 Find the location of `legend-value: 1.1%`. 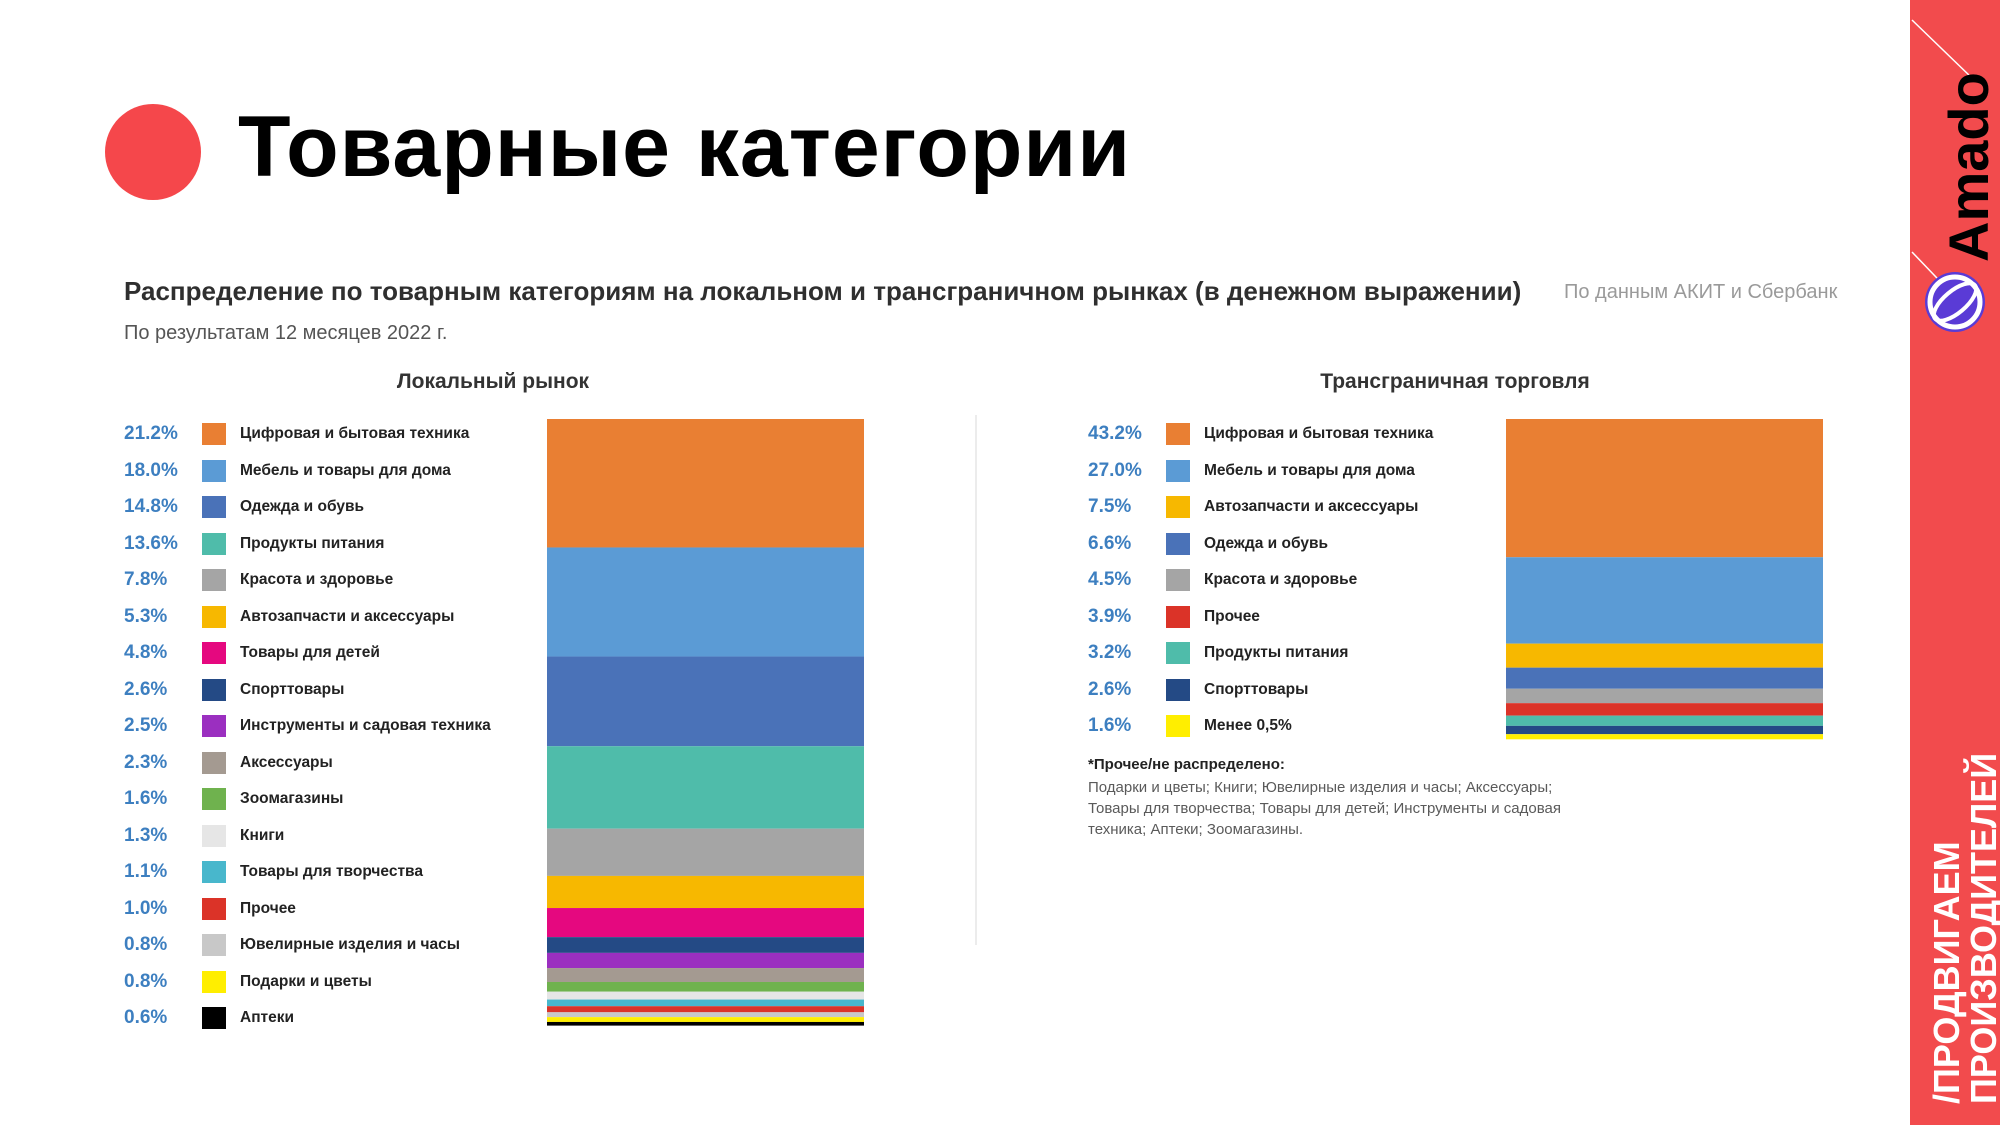

legend-value: 1.1% is located at coordinates (146, 871).